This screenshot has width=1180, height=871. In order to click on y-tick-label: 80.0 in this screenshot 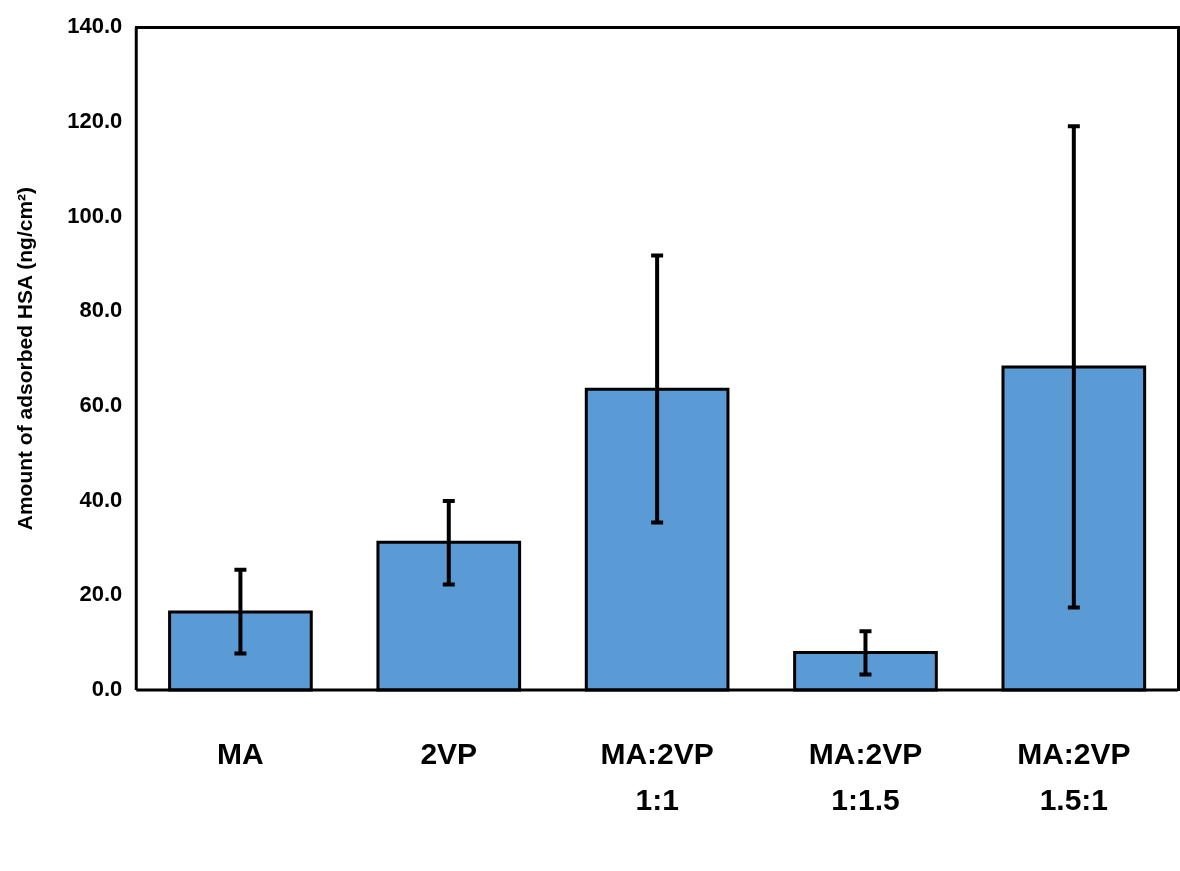, I will do `click(101, 310)`.